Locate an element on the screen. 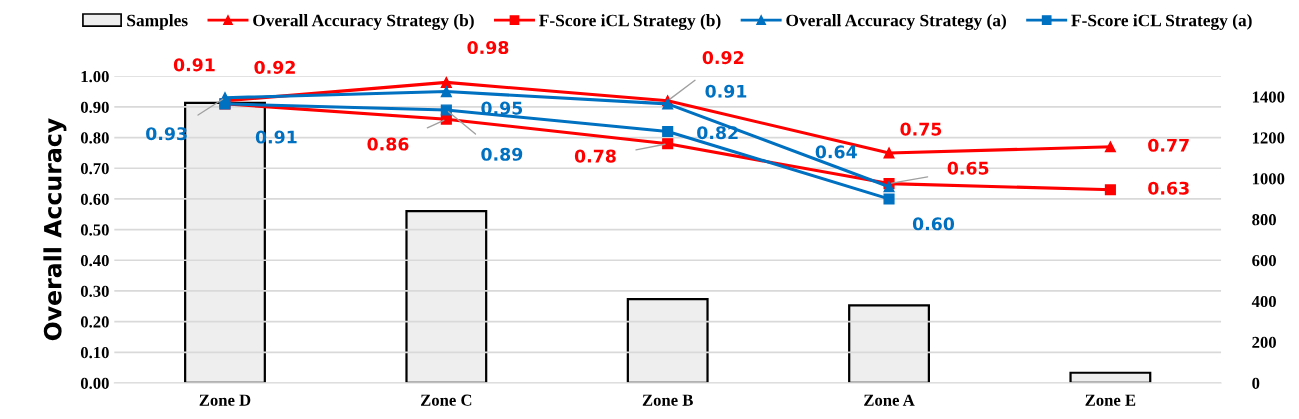  y-tick-label: 0.40 is located at coordinates (94, 260).